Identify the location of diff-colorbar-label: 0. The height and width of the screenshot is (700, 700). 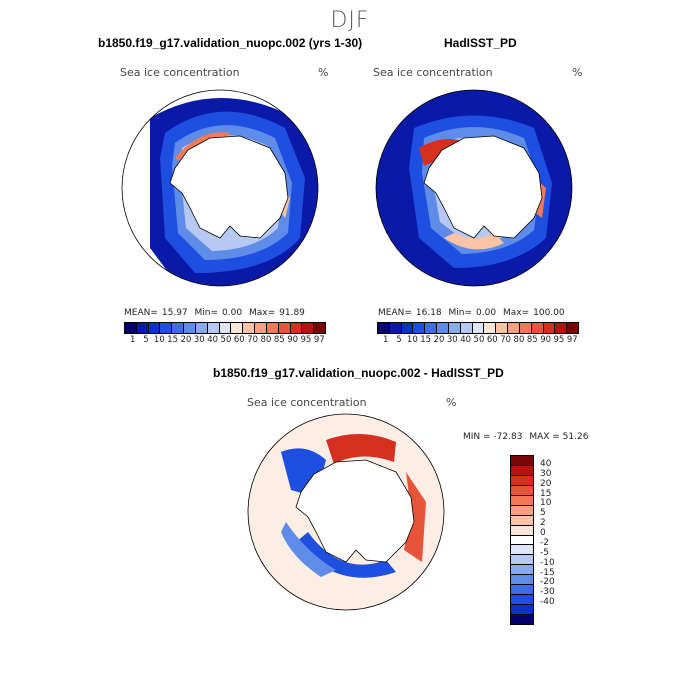
(543, 533).